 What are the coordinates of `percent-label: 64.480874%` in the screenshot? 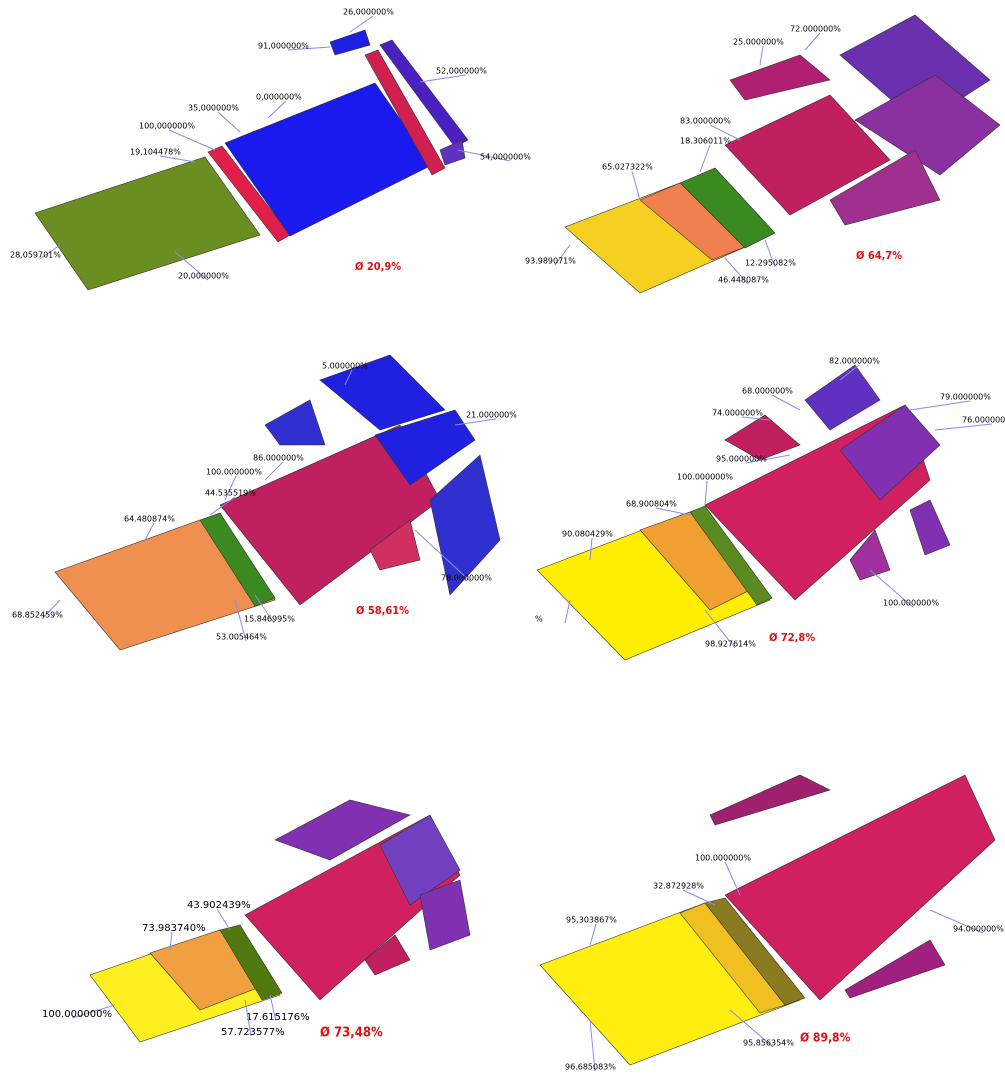 It's located at (149, 519).